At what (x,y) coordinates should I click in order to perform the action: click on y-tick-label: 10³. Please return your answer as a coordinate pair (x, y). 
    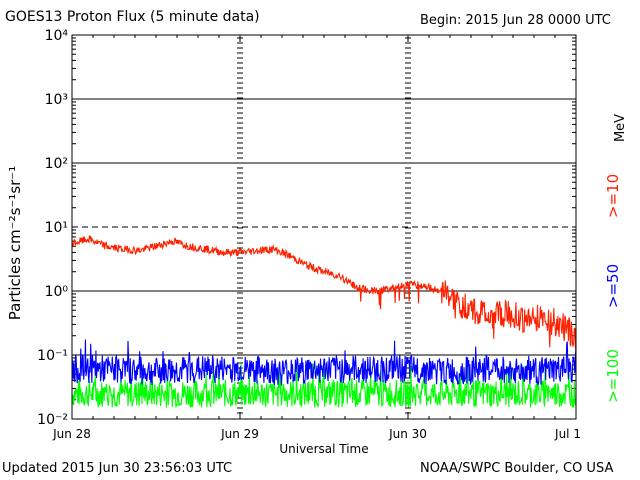
    Looking at the image, I should click on (56, 100).